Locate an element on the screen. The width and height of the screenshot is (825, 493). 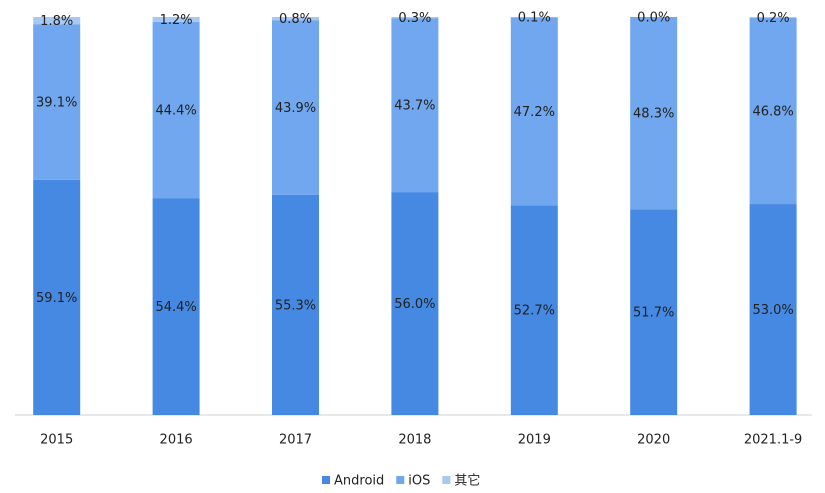
data-label: 0.1% is located at coordinates (534, 18).